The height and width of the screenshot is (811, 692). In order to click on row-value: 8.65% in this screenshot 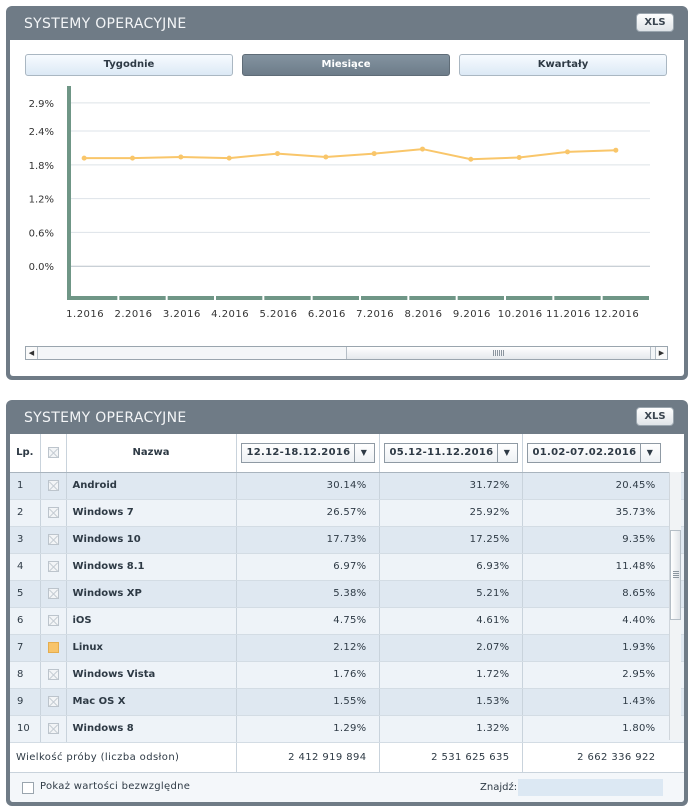, I will do `click(603, 594)`.